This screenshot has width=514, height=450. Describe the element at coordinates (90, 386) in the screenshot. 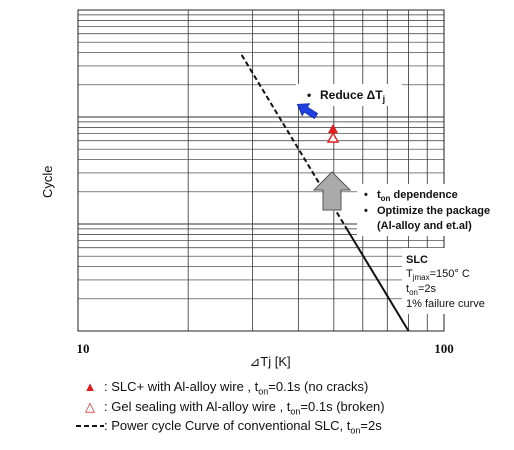

I see `filled-triangle-icon: ▲` at that location.